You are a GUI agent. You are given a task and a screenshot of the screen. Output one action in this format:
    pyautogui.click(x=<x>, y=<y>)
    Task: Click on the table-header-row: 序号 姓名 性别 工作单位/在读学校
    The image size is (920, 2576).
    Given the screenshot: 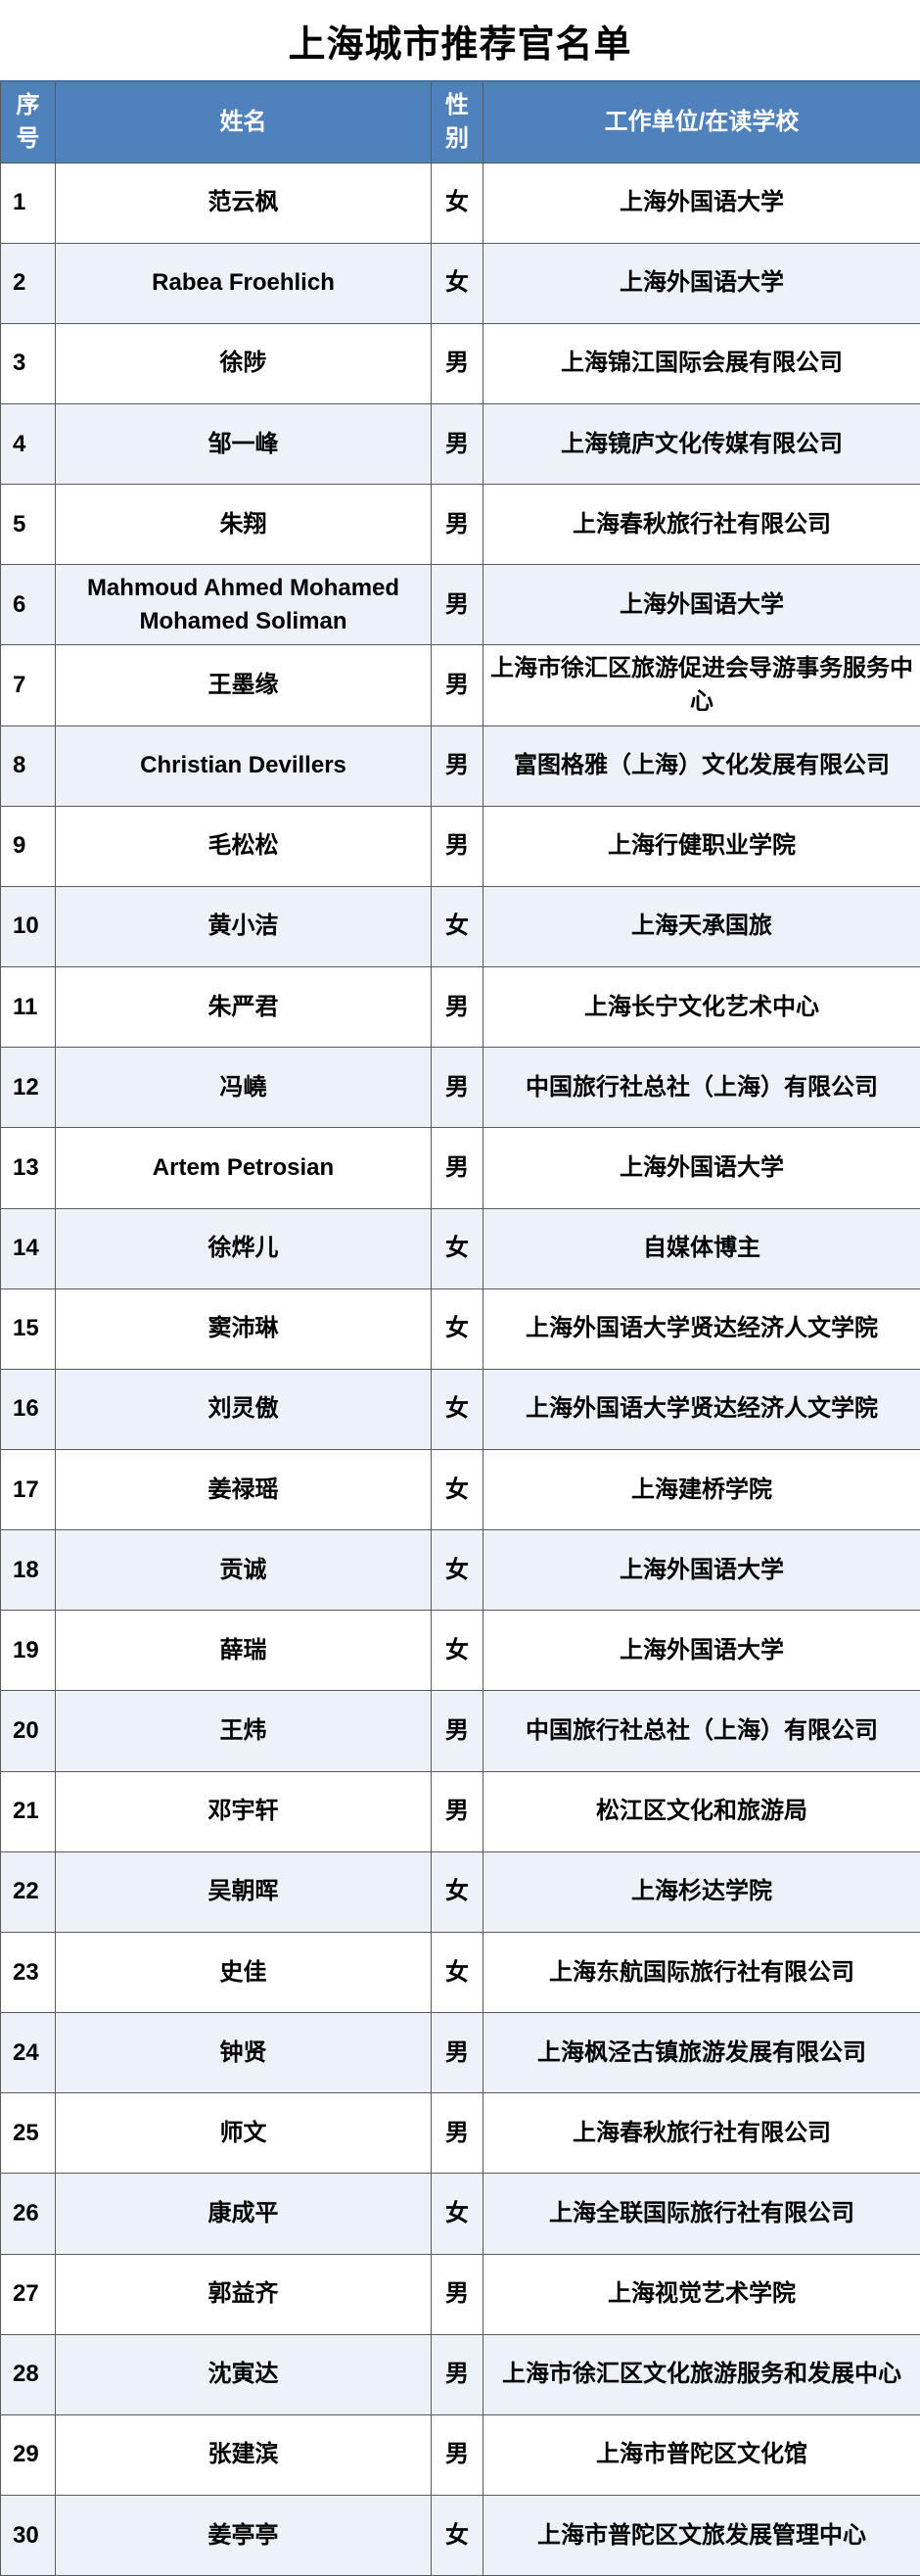 What is the action you would take?
    pyautogui.click(x=460, y=122)
    